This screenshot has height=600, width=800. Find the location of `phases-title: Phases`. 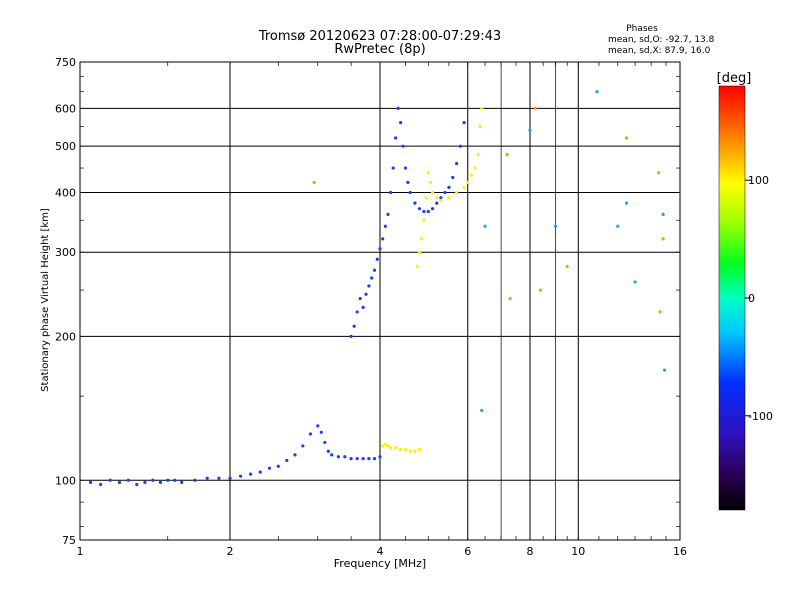

phases-title: Phases is located at coordinates (642, 29).